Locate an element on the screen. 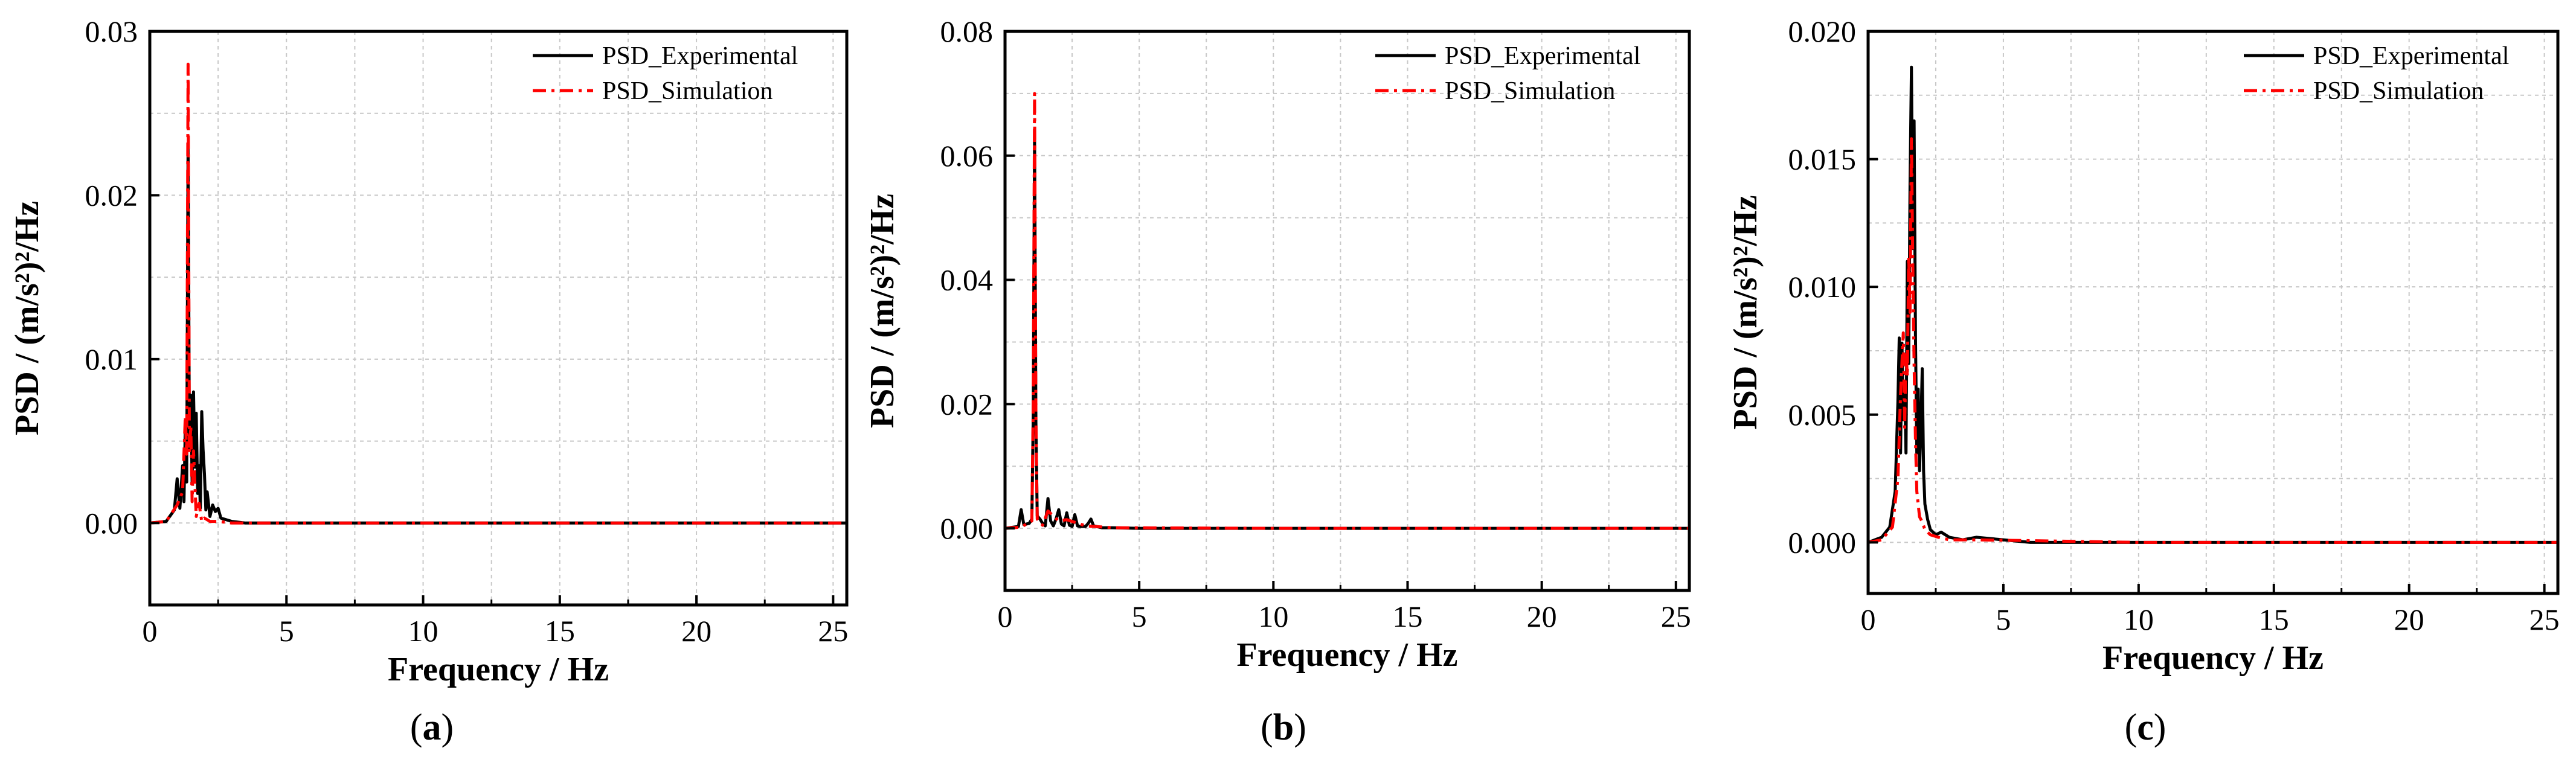  series-line-psd-simulation is located at coordinates (2213, 340).